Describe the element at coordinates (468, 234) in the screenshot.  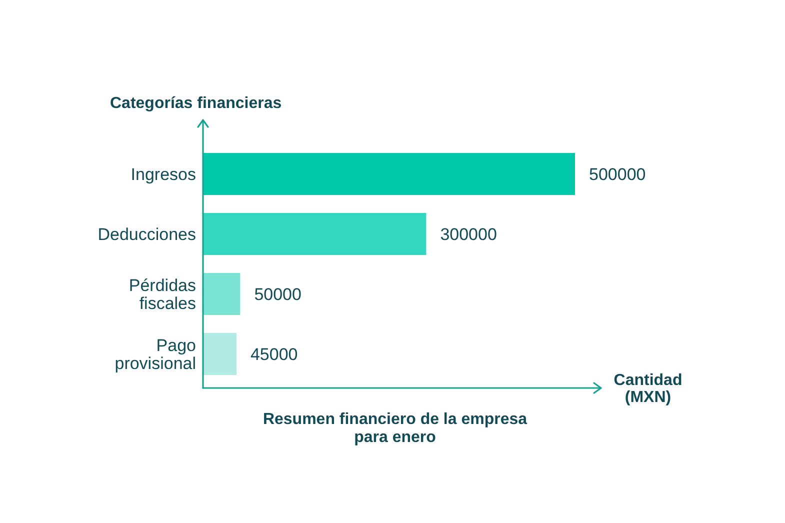
I see `data-label: 300000` at that location.